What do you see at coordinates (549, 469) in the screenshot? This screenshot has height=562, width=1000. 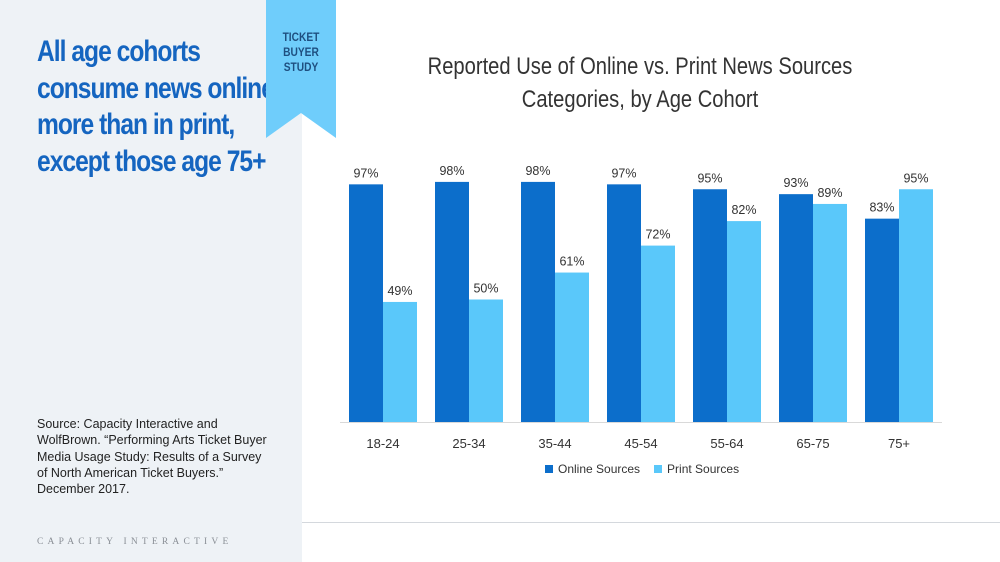 I see `legend-swatch-online` at bounding box center [549, 469].